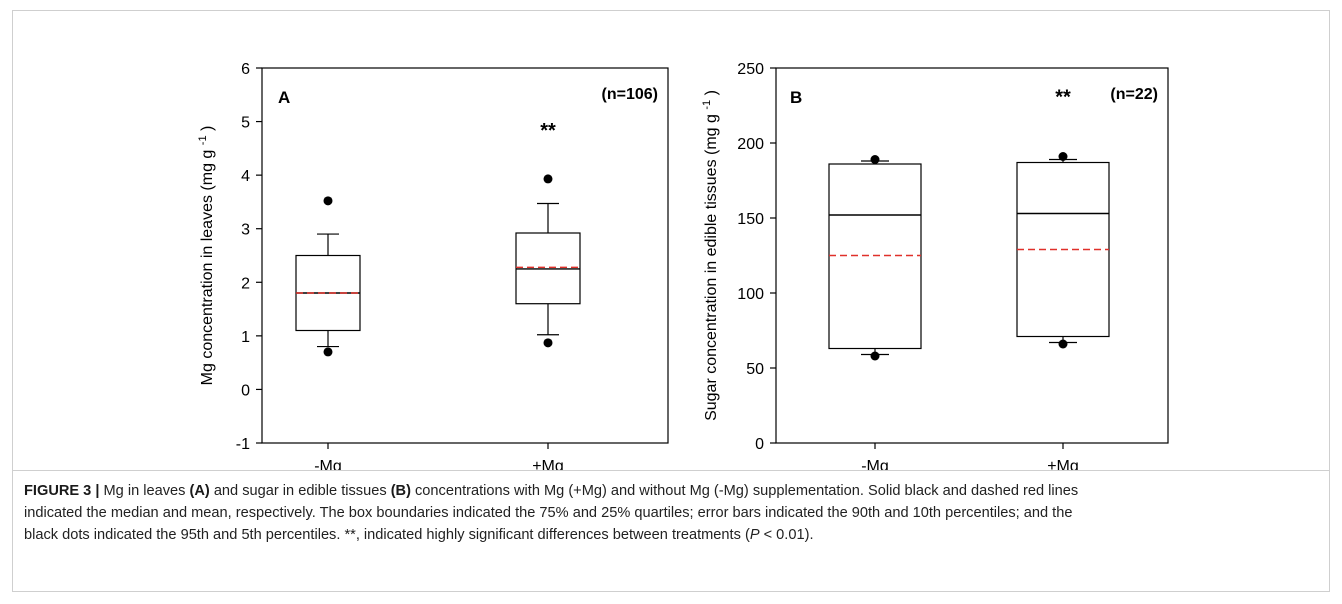 This screenshot has width=1342, height=604. Describe the element at coordinates (400, 491) in the screenshot. I see `caption-run: (B)` at that location.